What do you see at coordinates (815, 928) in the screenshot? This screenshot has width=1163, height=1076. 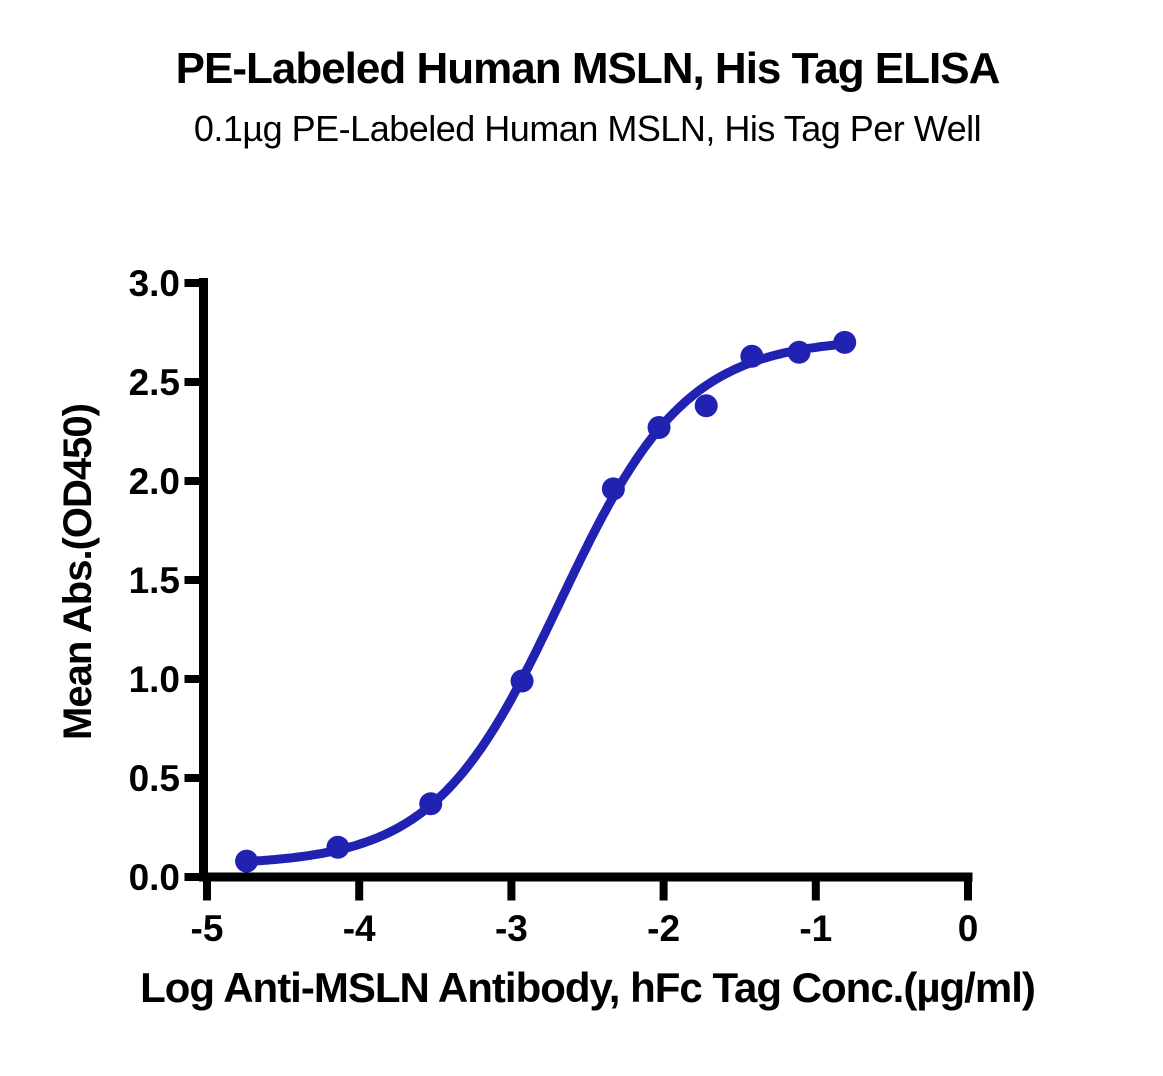 I see `x-tick-label: -1` at bounding box center [815, 928].